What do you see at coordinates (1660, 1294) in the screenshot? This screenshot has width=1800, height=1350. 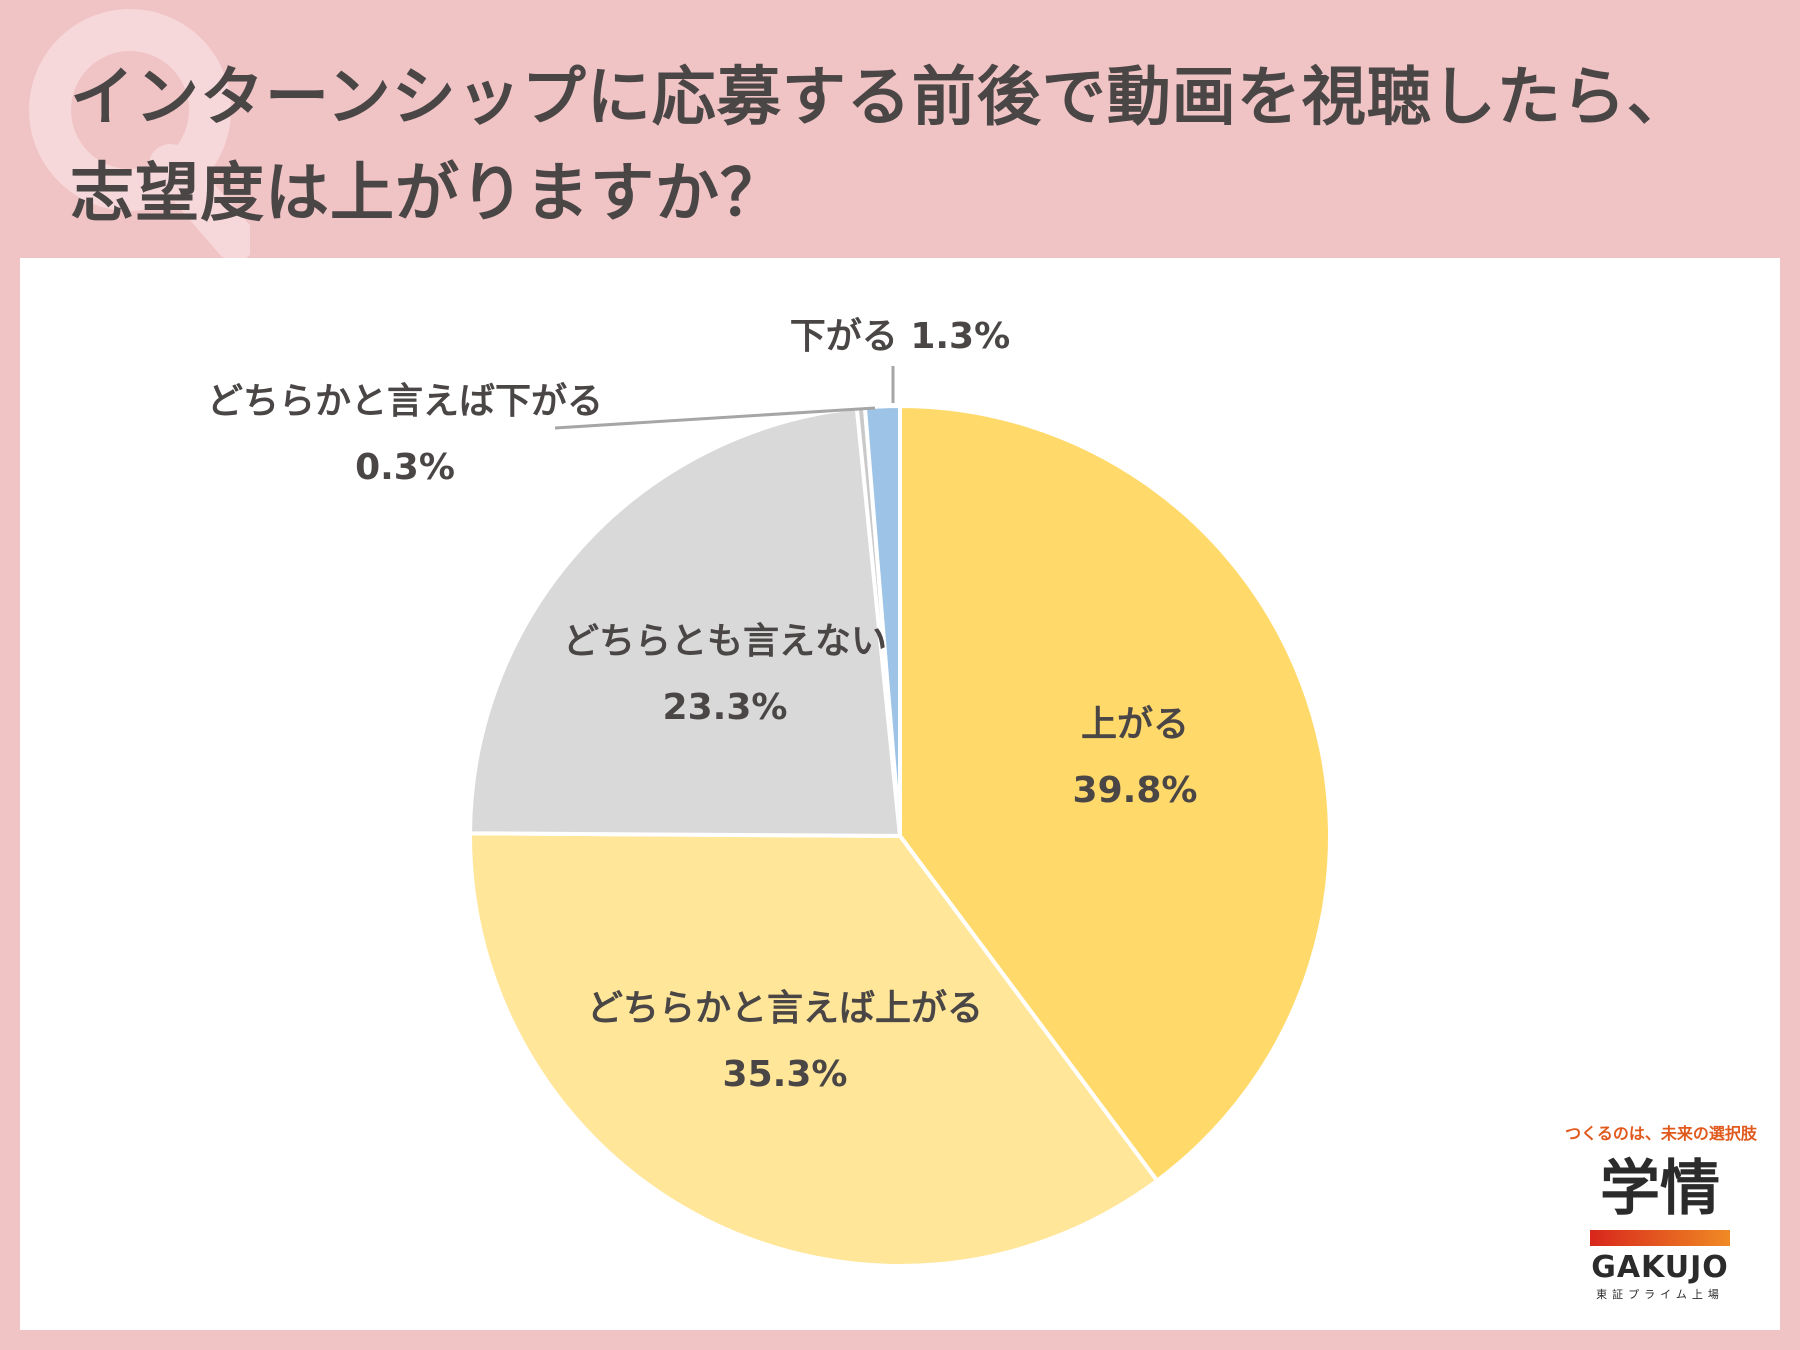 I see `logo-subtext: 東証プライム上場` at bounding box center [1660, 1294].